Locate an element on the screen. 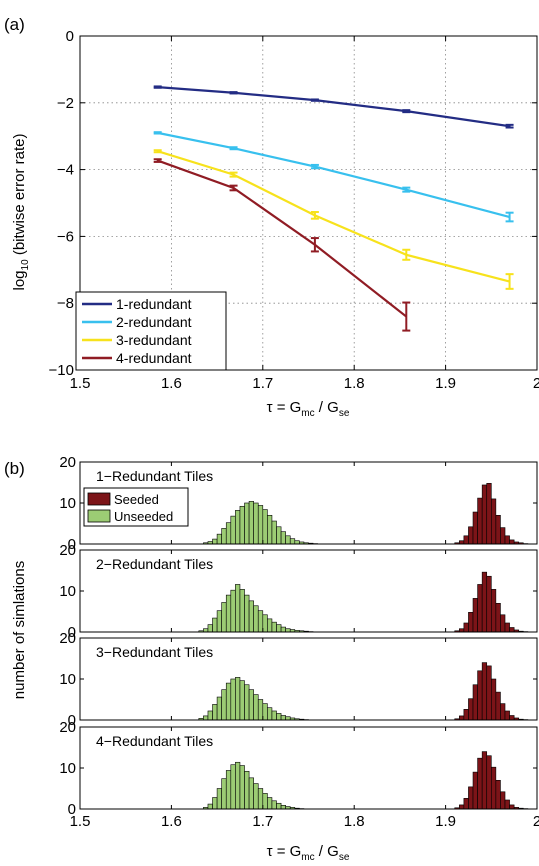 The height and width of the screenshot is (866, 539). panel-a-label: (a) is located at coordinates (14, 24).